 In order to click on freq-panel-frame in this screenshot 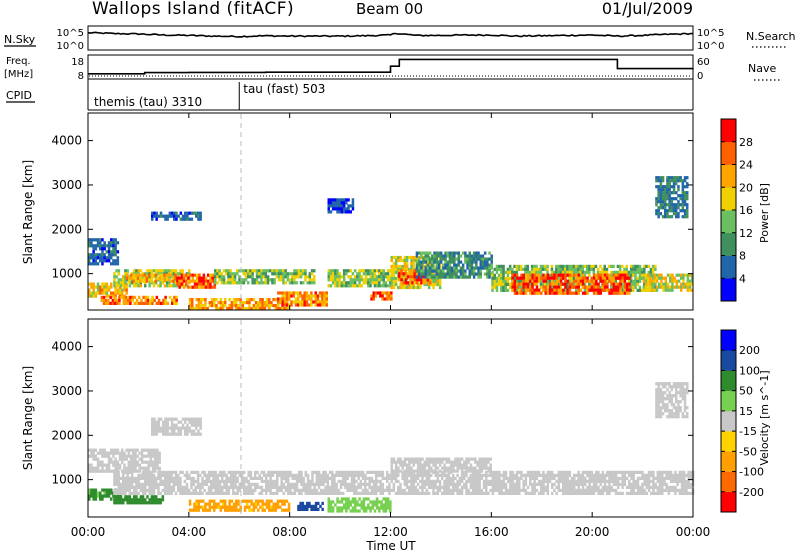, I will do `click(390, 67)`.